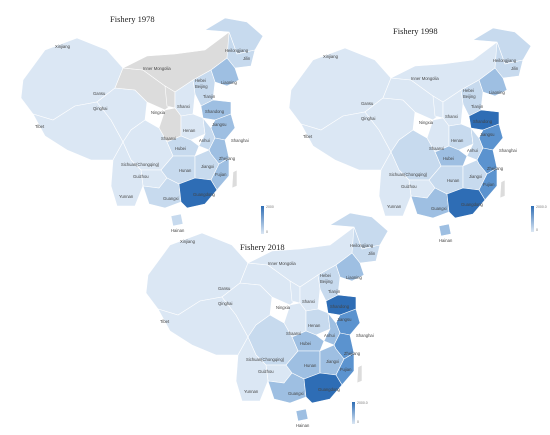 The image size is (550, 435). I want to click on map-title: Fishery 2018, so click(262, 247).